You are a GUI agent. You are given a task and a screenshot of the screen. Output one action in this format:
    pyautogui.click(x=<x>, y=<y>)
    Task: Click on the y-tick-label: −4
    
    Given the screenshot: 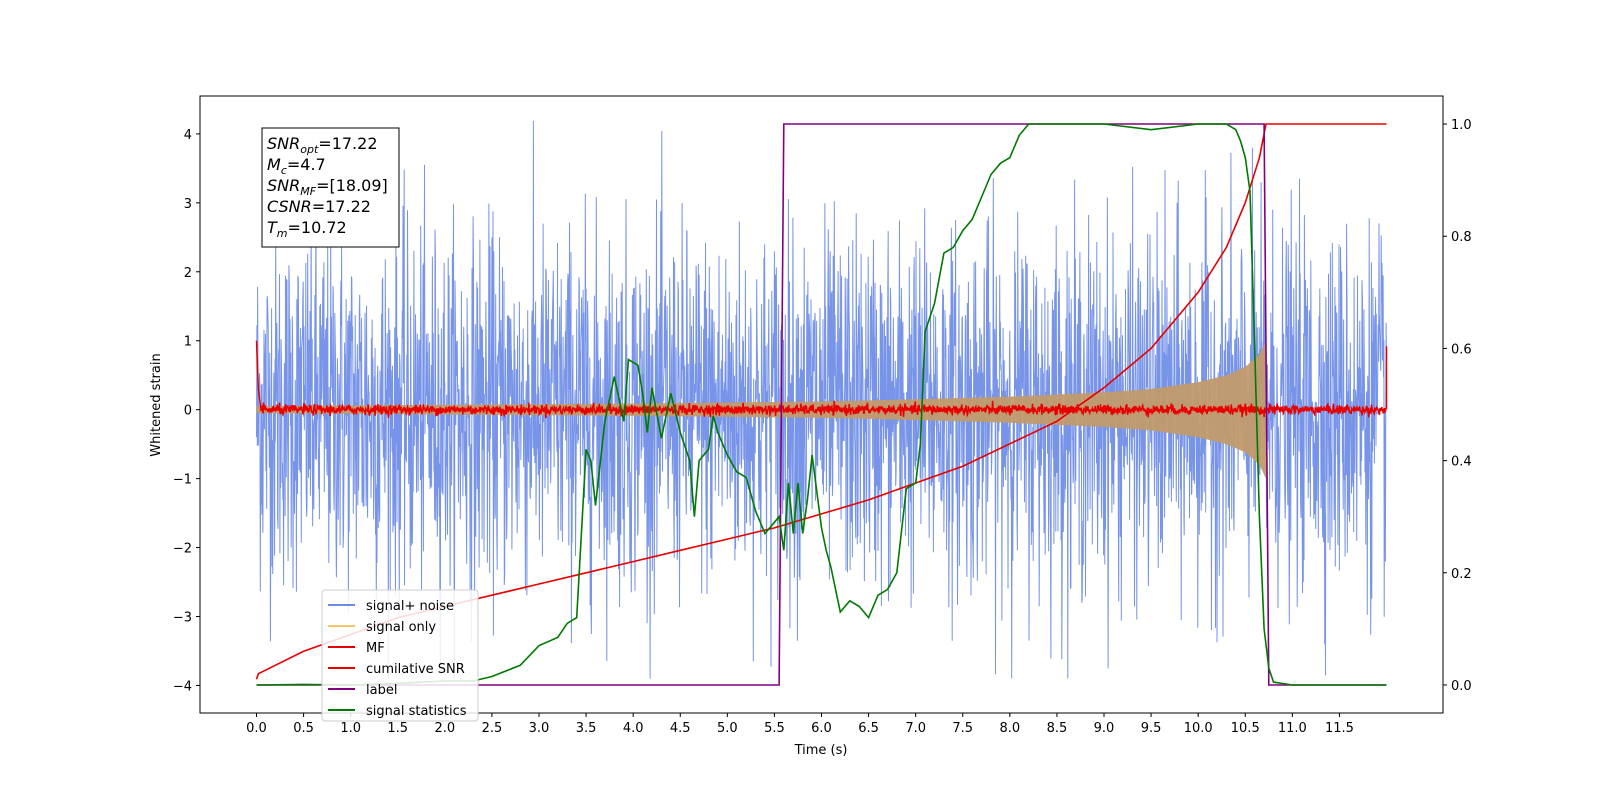 What is the action you would take?
    pyautogui.click(x=182, y=686)
    